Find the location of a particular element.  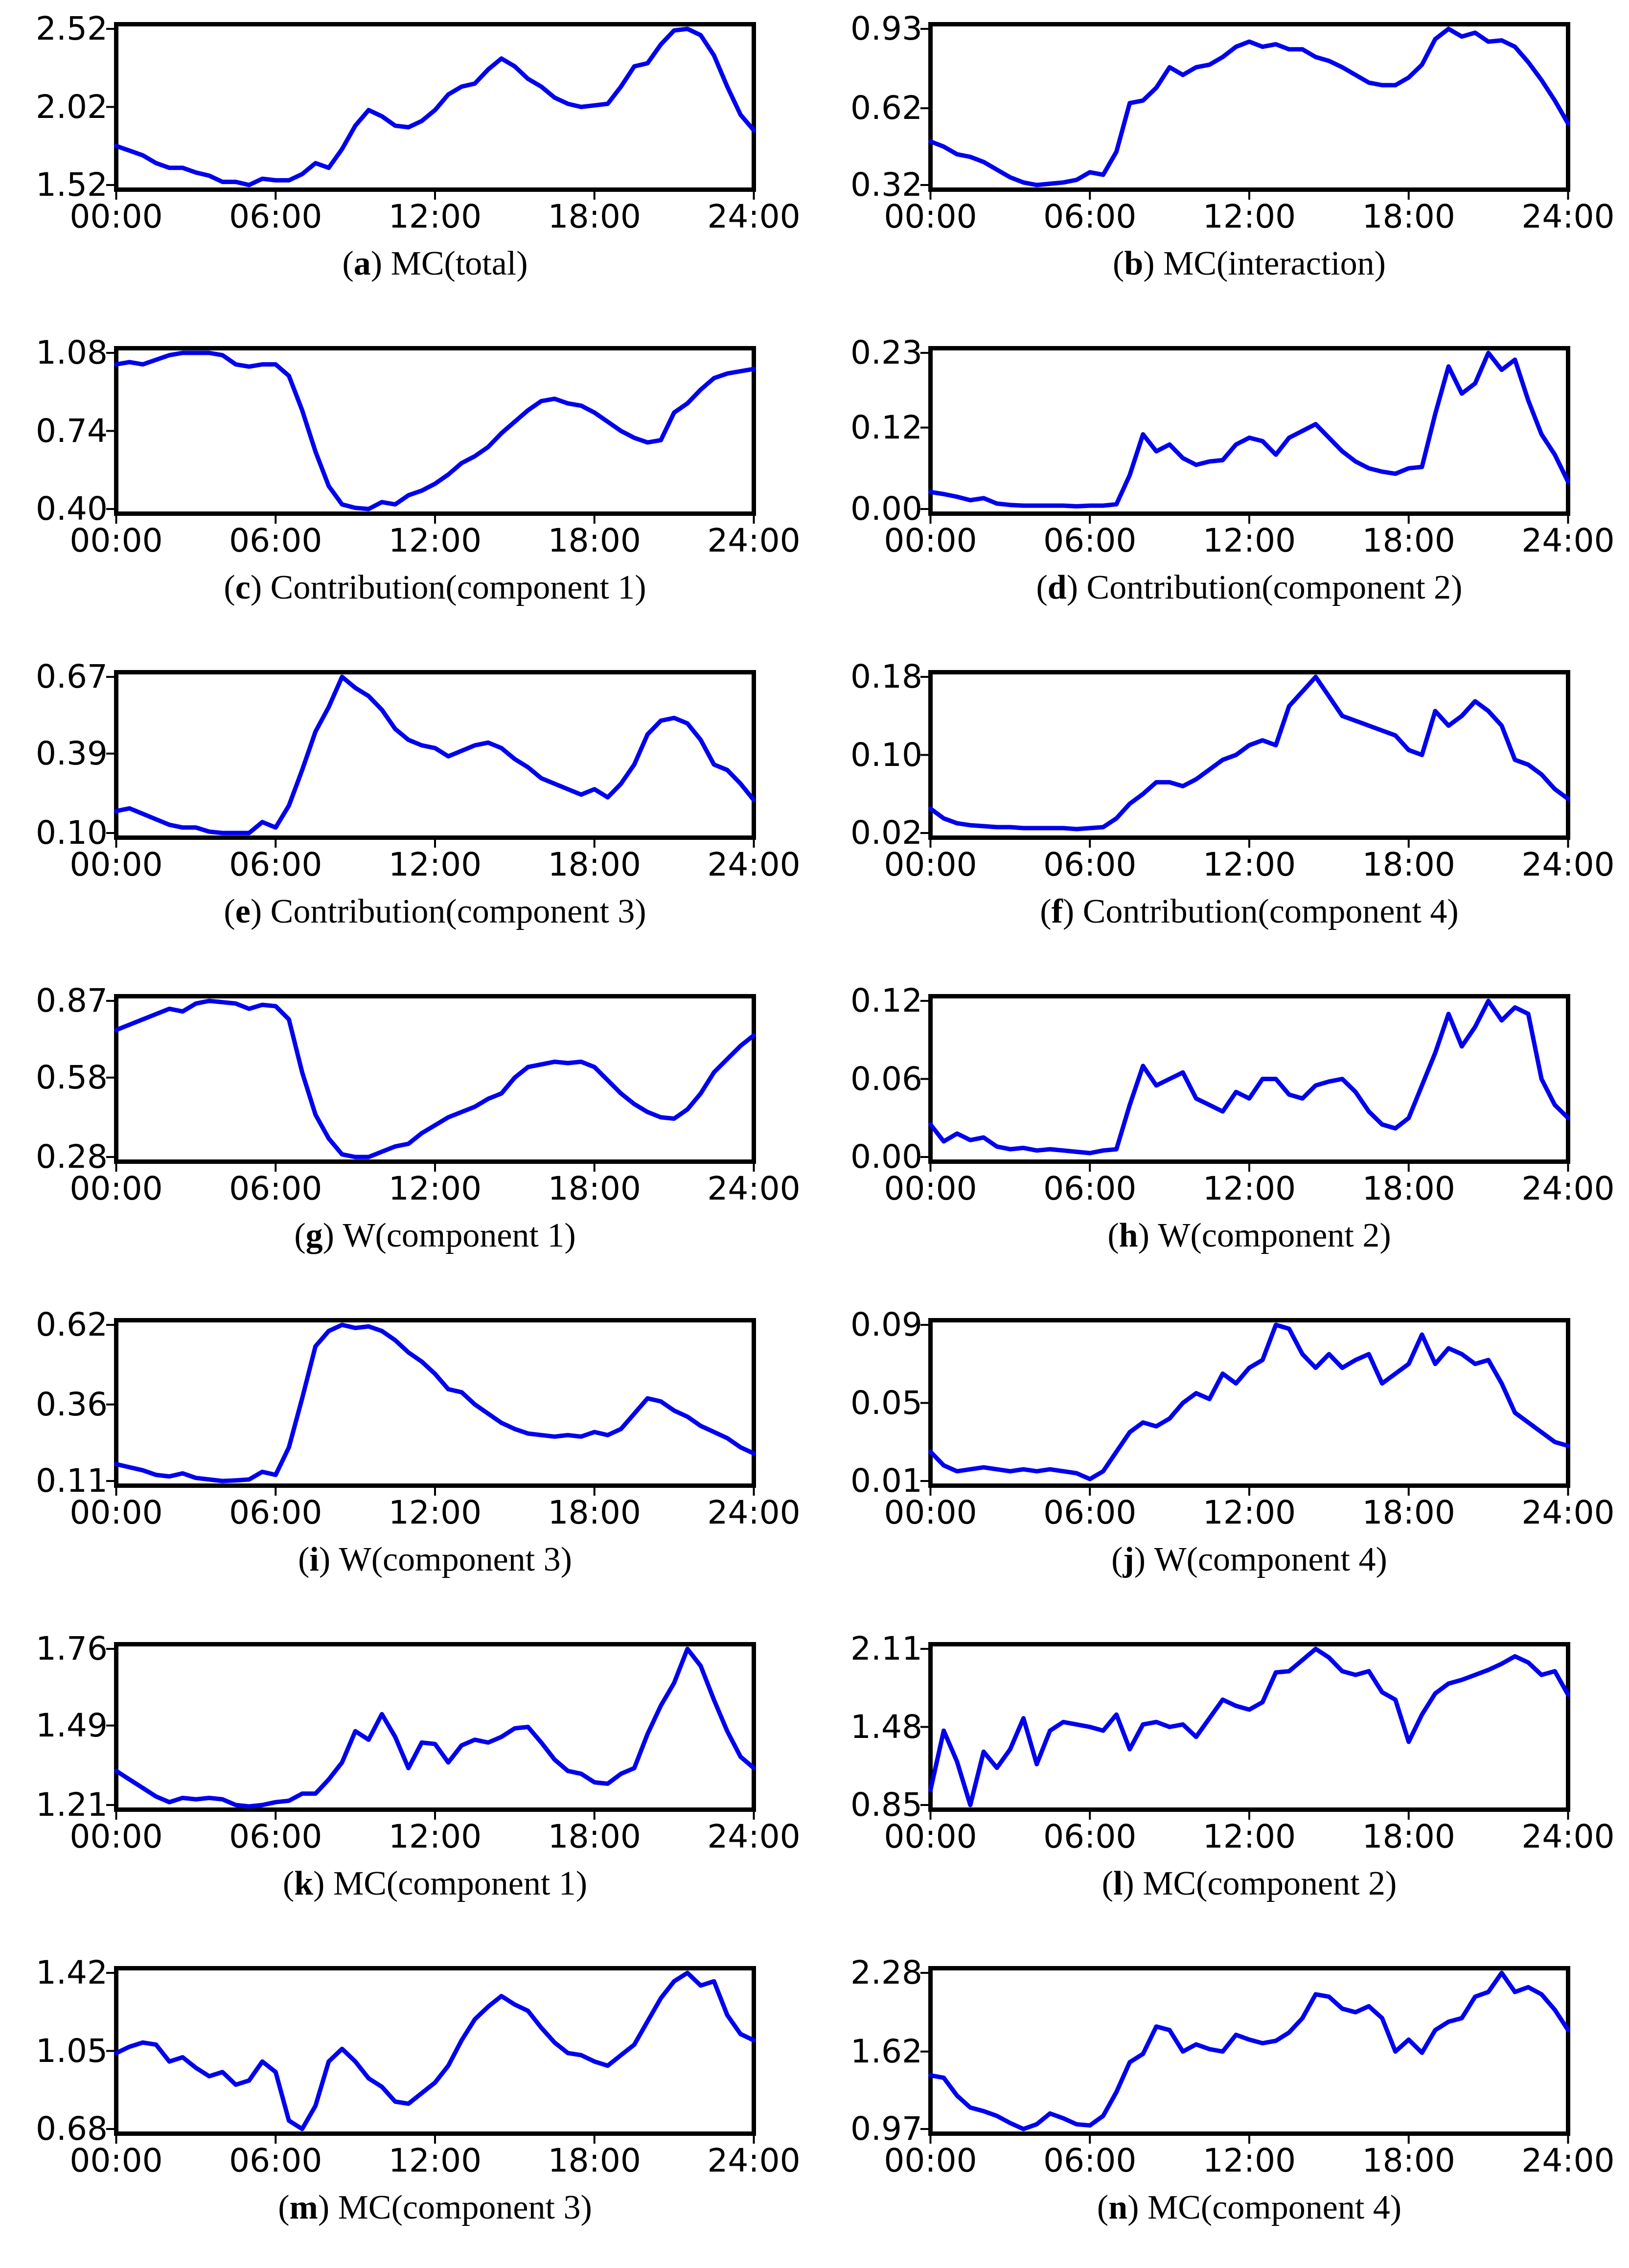

y-tick-label: 0.00 is located at coordinates (886, 1157).